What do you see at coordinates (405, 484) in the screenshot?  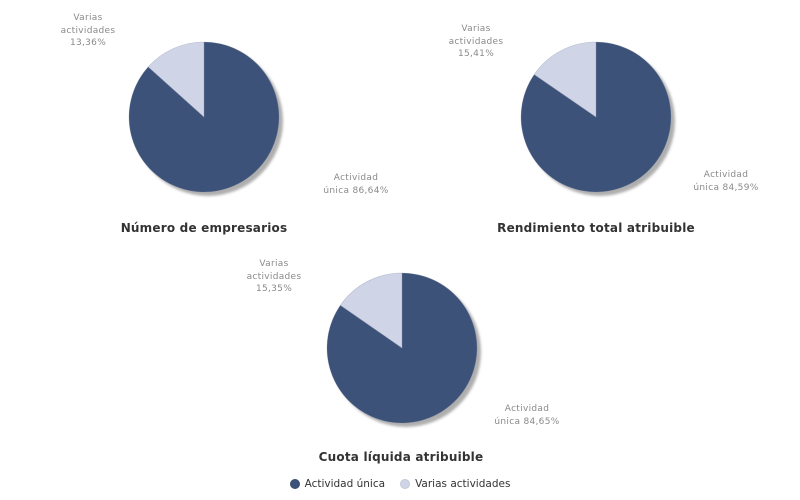 I see `legend-marker-varias-actividades-icon` at bounding box center [405, 484].